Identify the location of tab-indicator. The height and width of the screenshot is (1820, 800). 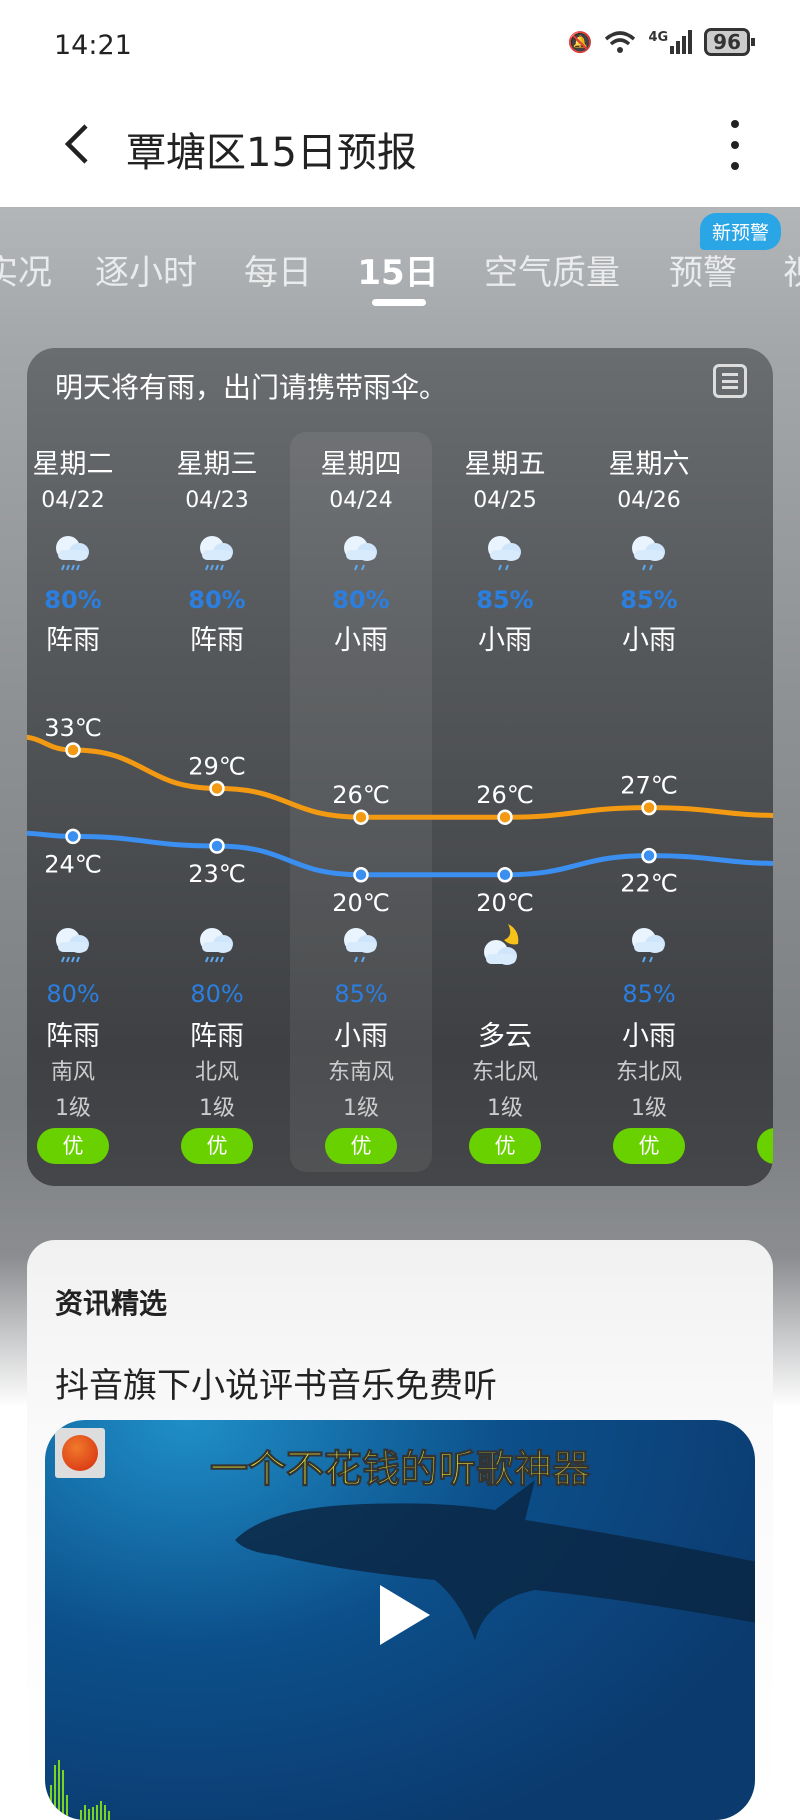
(399, 302).